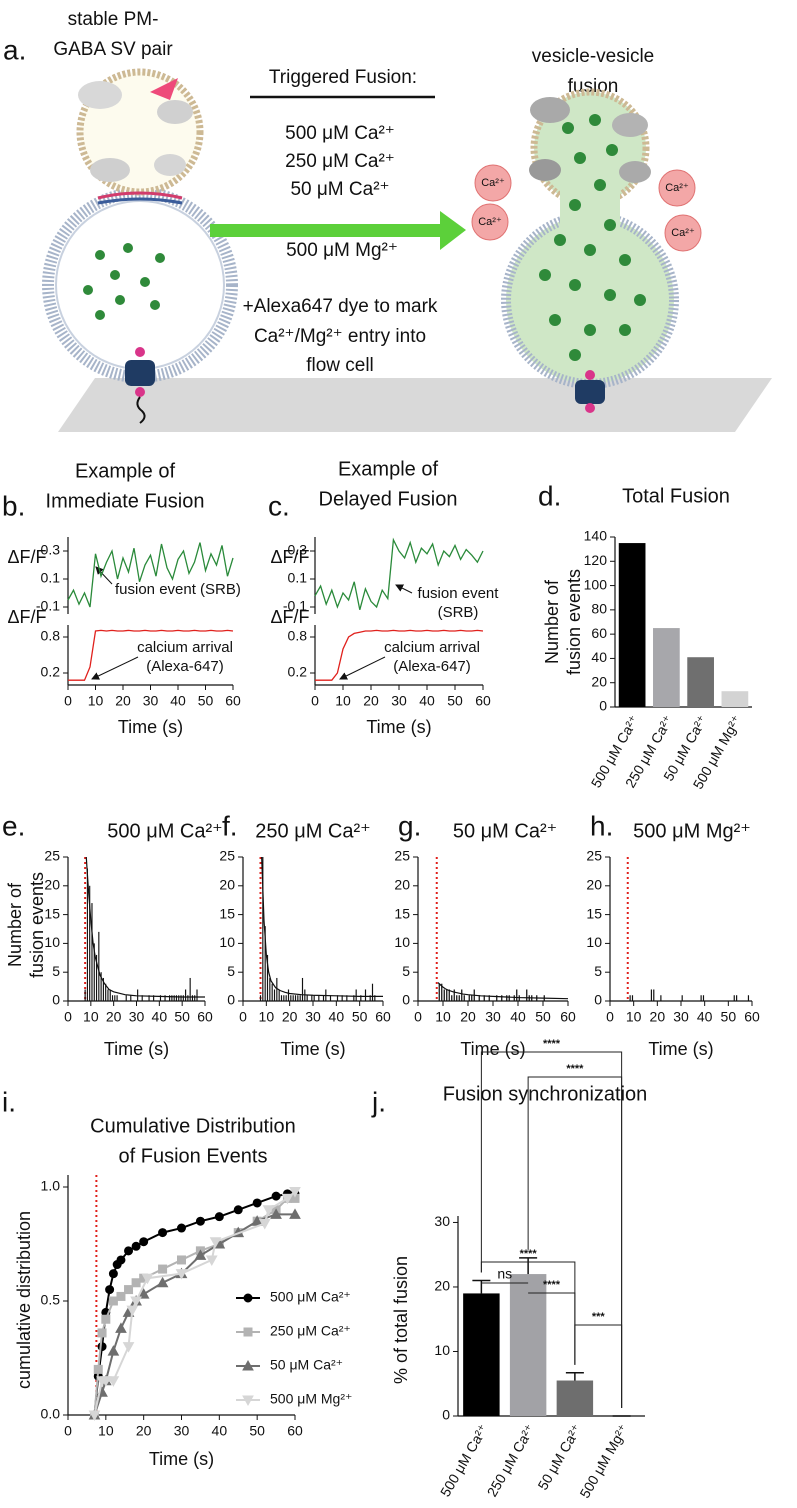 This screenshot has width=797, height=1508. I want to click on annotation: fusion event (SRB), so click(178, 589).